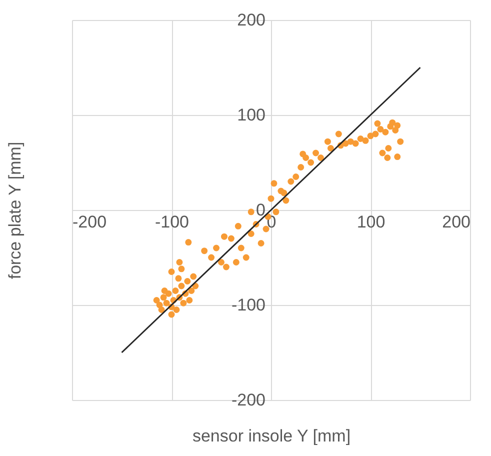  Describe the element at coordinates (371, 222) in the screenshot. I see `x-tick-label: 100` at that location.